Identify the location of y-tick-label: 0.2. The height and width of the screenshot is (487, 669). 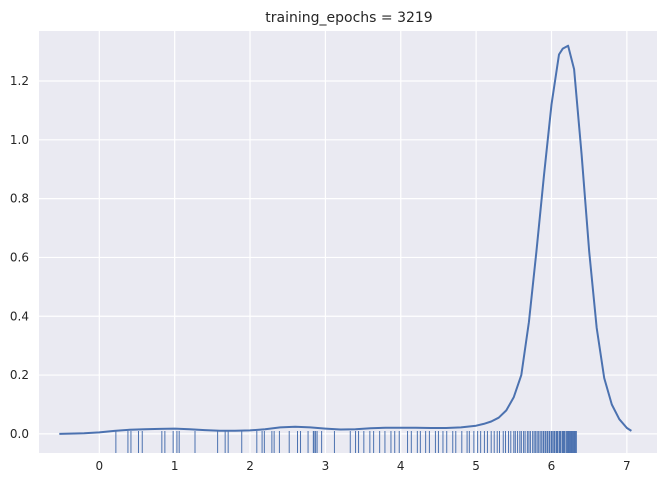
(19, 375).